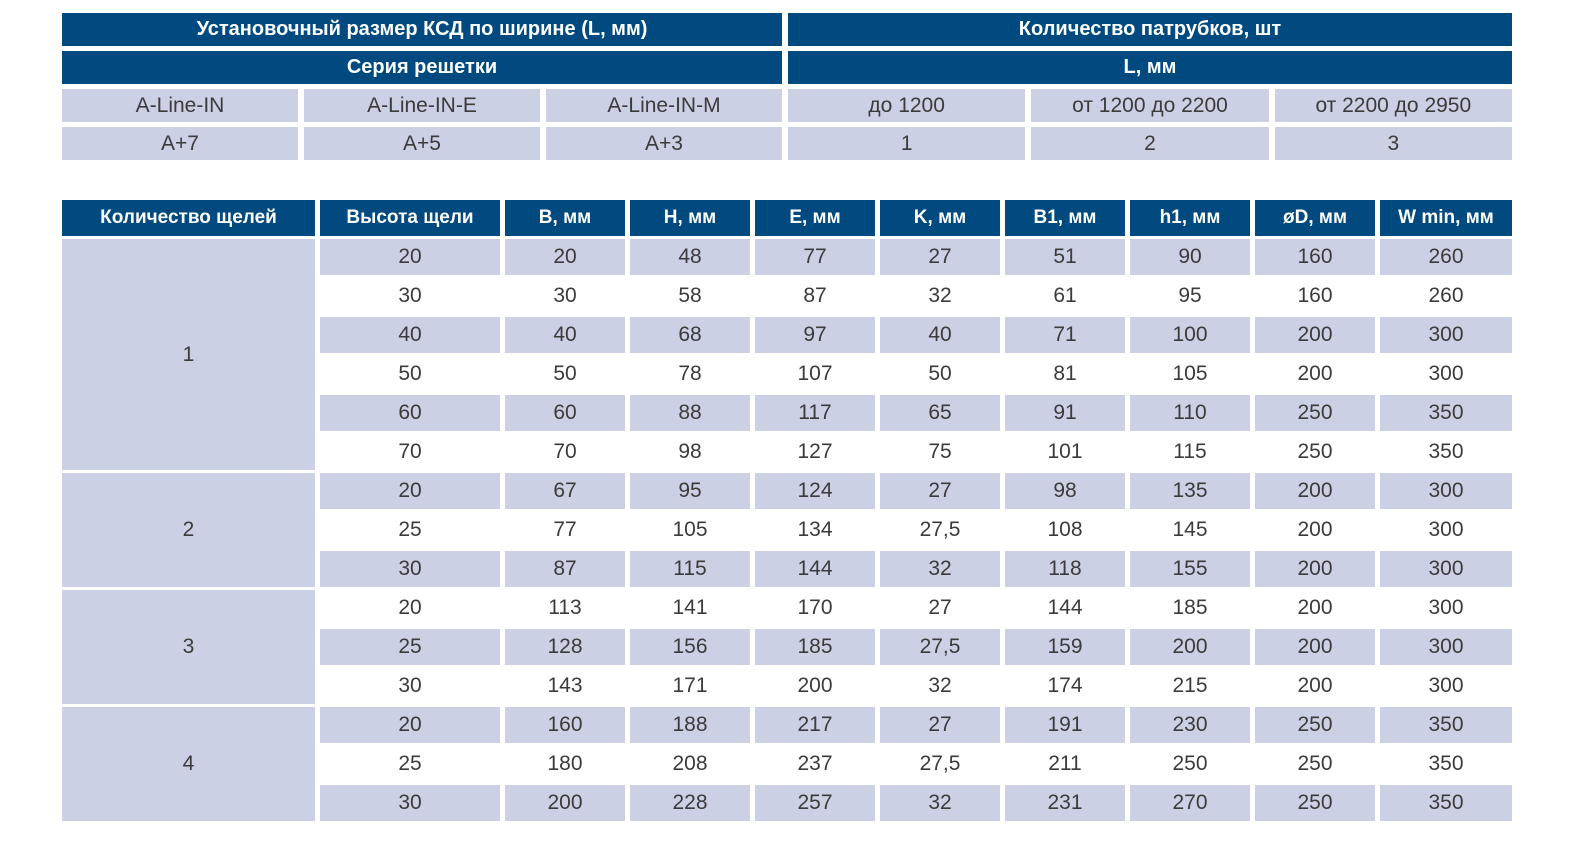 The width and height of the screenshot is (1574, 851). Describe the element at coordinates (1065, 295) in the screenshot. I see `table-cell: 61` at that location.